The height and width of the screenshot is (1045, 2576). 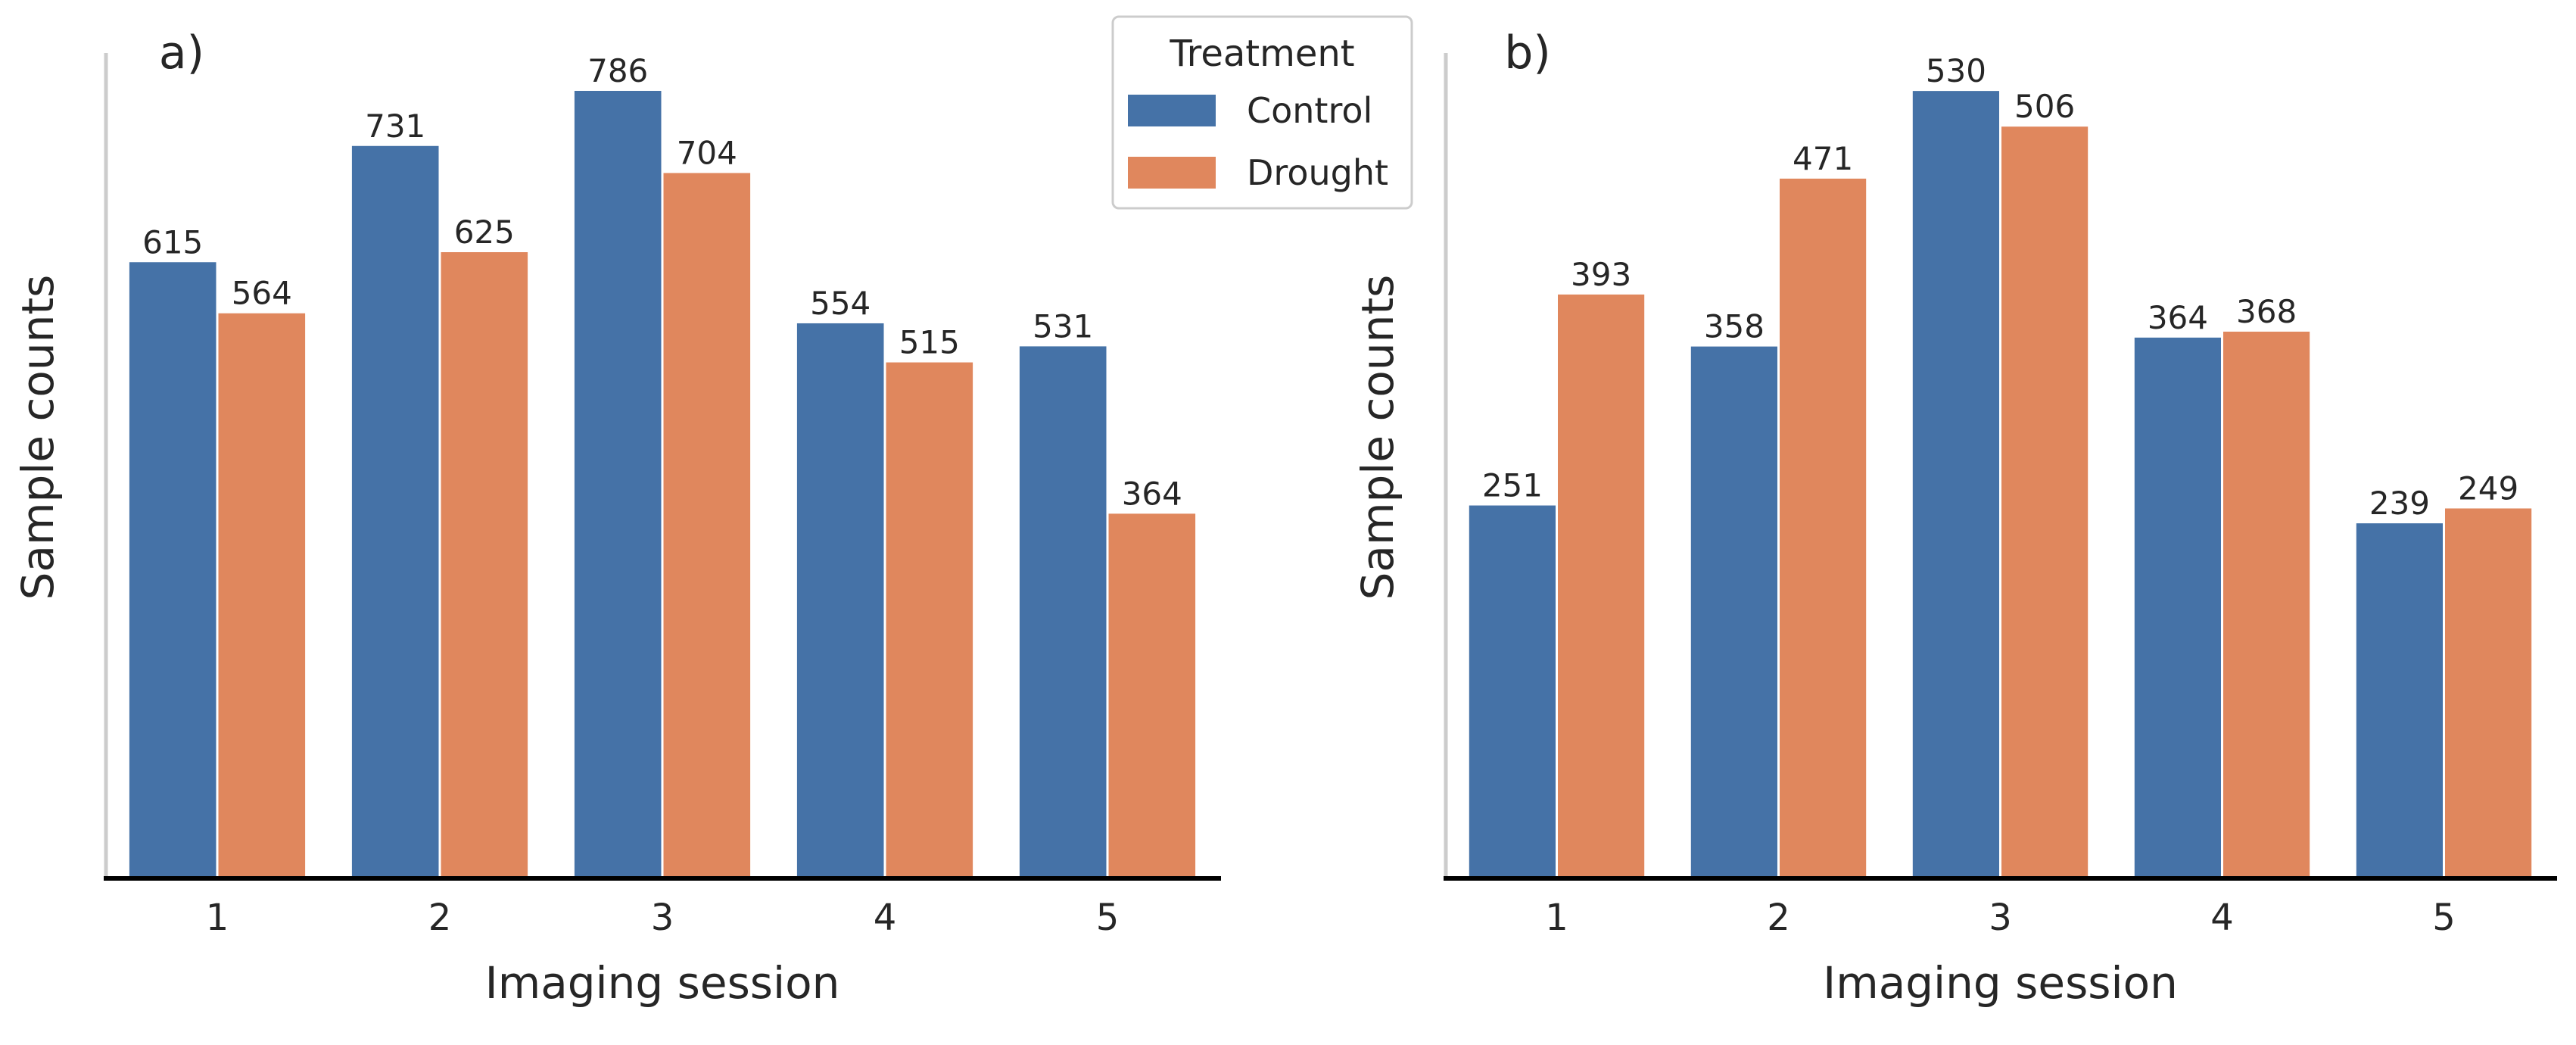 What do you see at coordinates (1317, 172) in the screenshot?
I see `legend-label-drought: Drought` at bounding box center [1317, 172].